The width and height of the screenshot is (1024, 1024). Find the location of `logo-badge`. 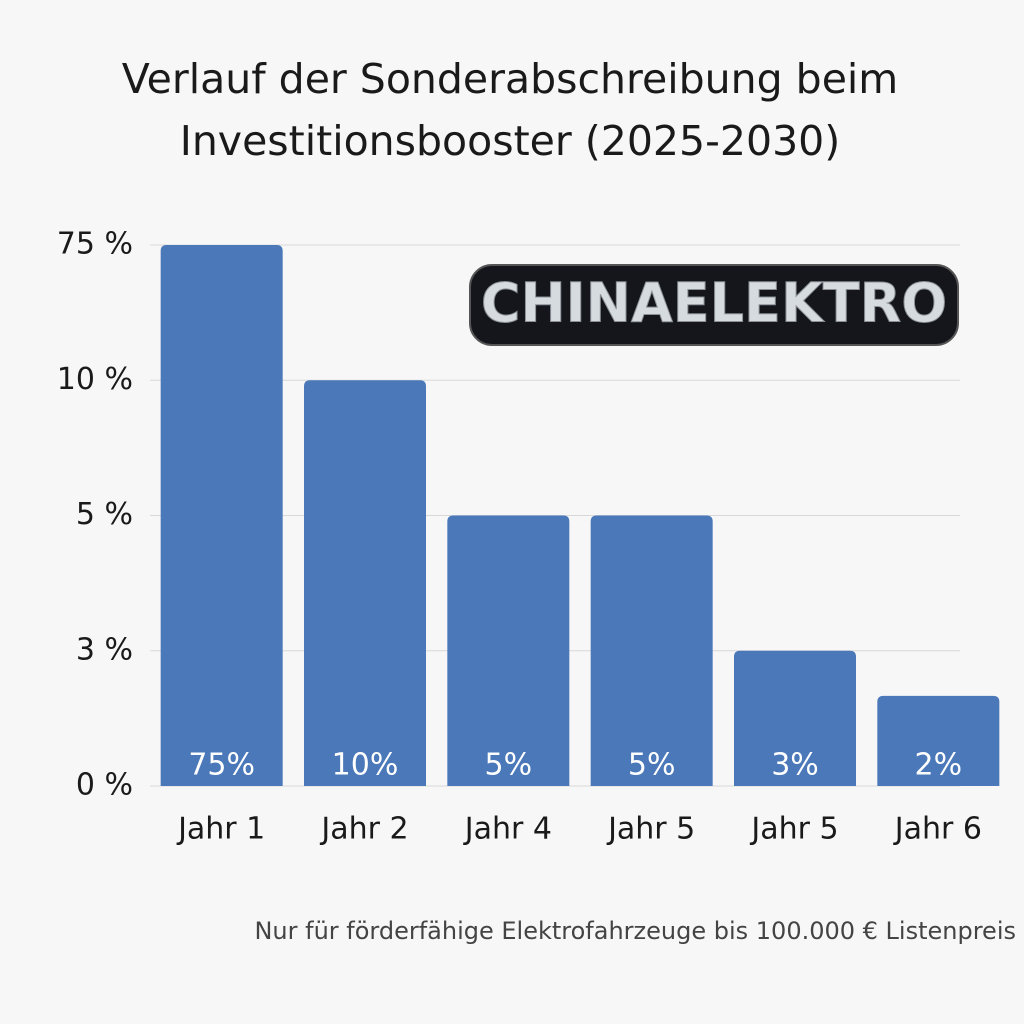

logo-badge is located at coordinates (714, 305).